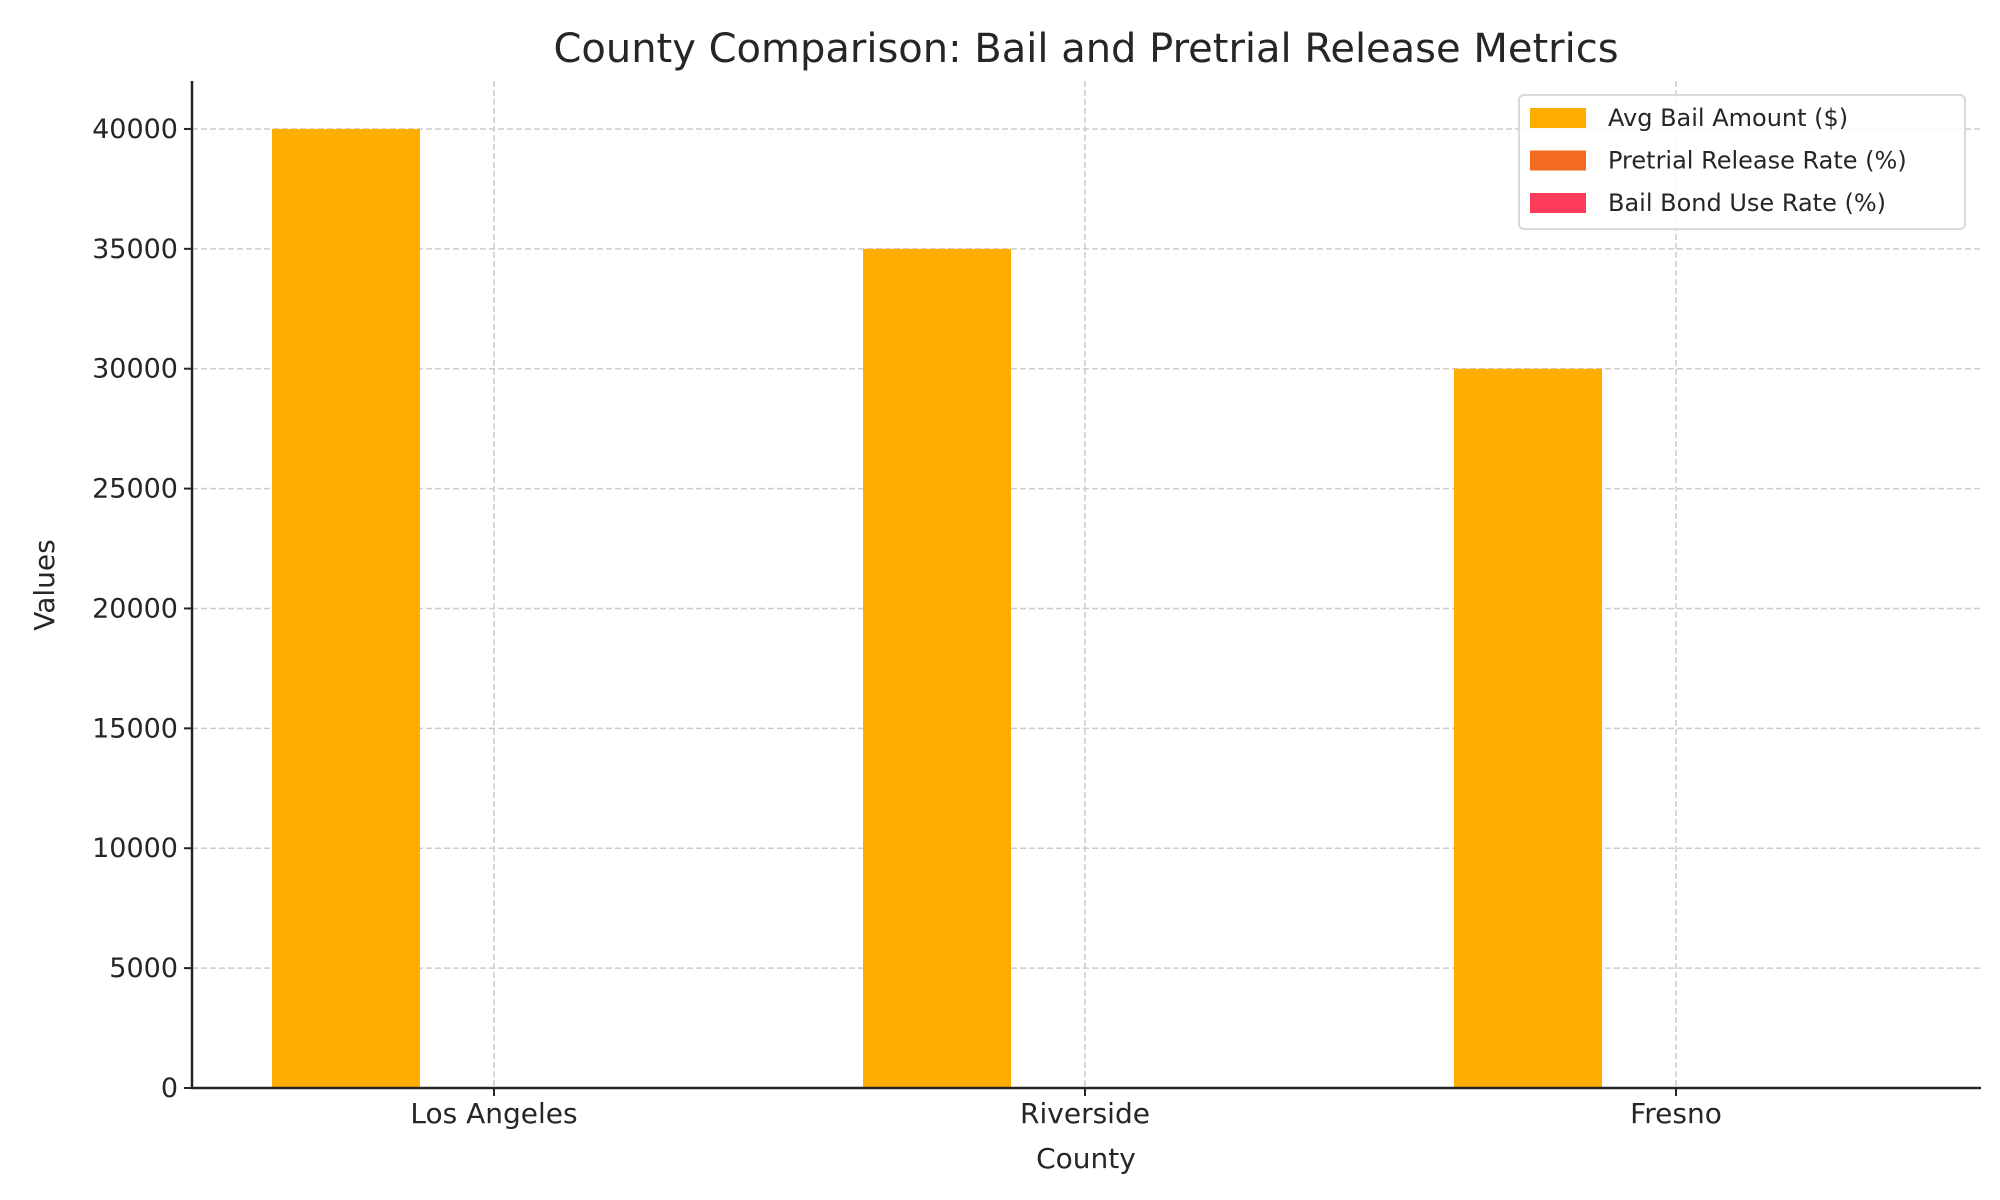 The image size is (2000, 1200). Describe the element at coordinates (44, 584) in the screenshot. I see `y-axis-label: Values` at that location.